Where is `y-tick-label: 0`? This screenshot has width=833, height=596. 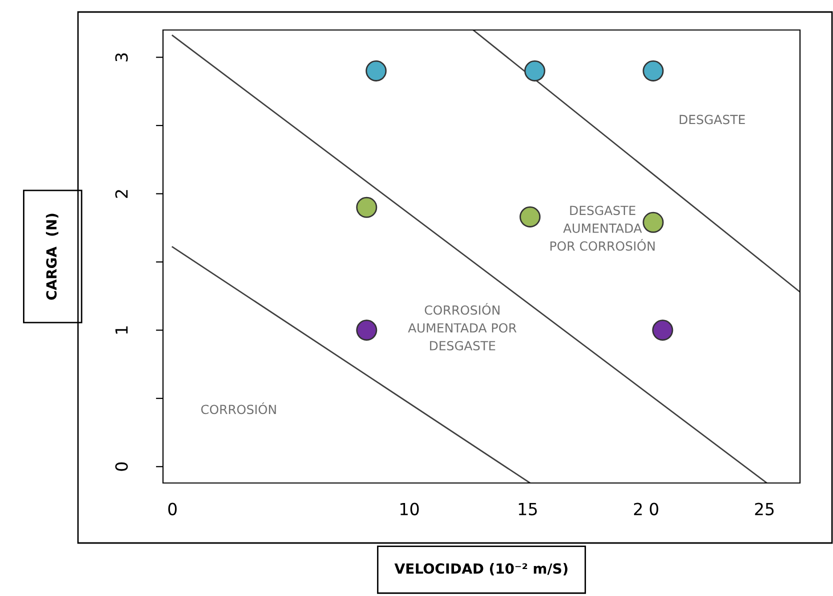 y-tick-label: 0 is located at coordinates (121, 466).